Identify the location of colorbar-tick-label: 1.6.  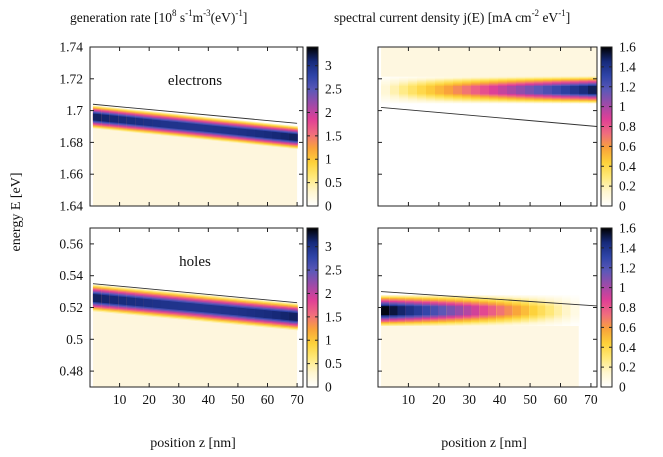
(627, 228).